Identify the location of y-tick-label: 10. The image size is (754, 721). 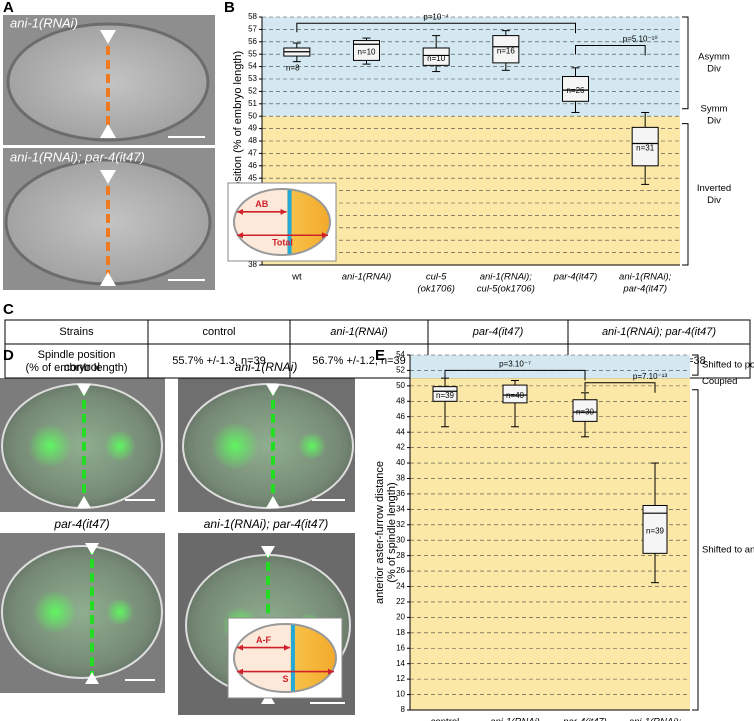
(400, 694).